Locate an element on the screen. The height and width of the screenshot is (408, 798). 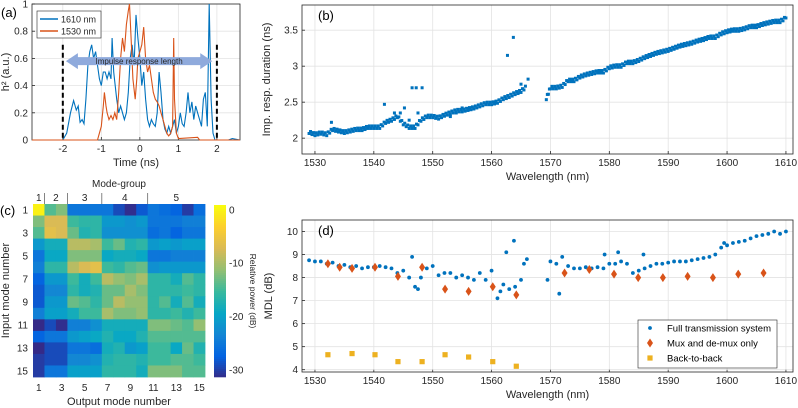
data-point-outlier is located at coordinates (528, 79).